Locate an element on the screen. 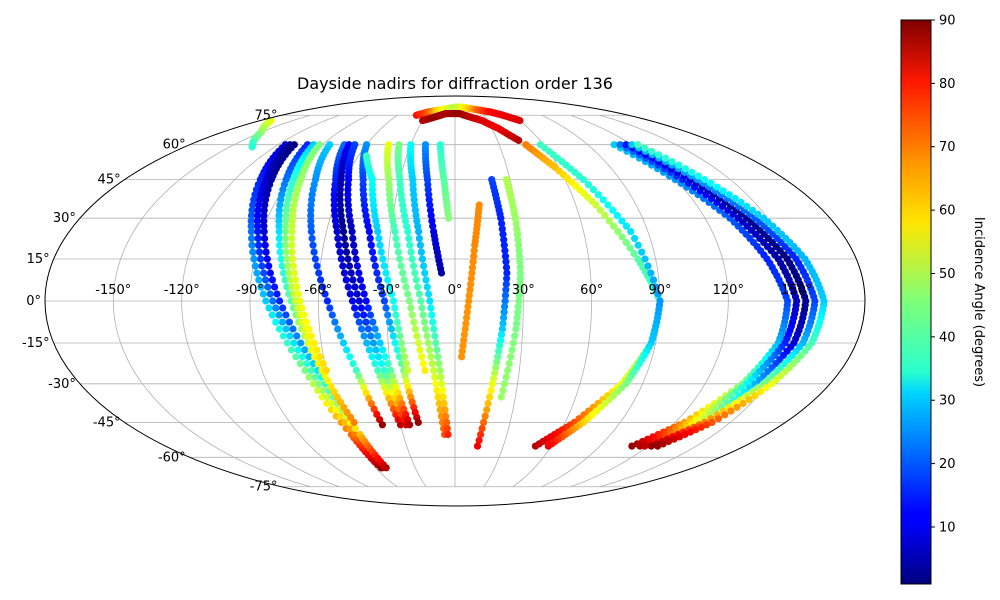 The width and height of the screenshot is (1000, 600). longitude-tick-label: -30° is located at coordinates (387, 290).